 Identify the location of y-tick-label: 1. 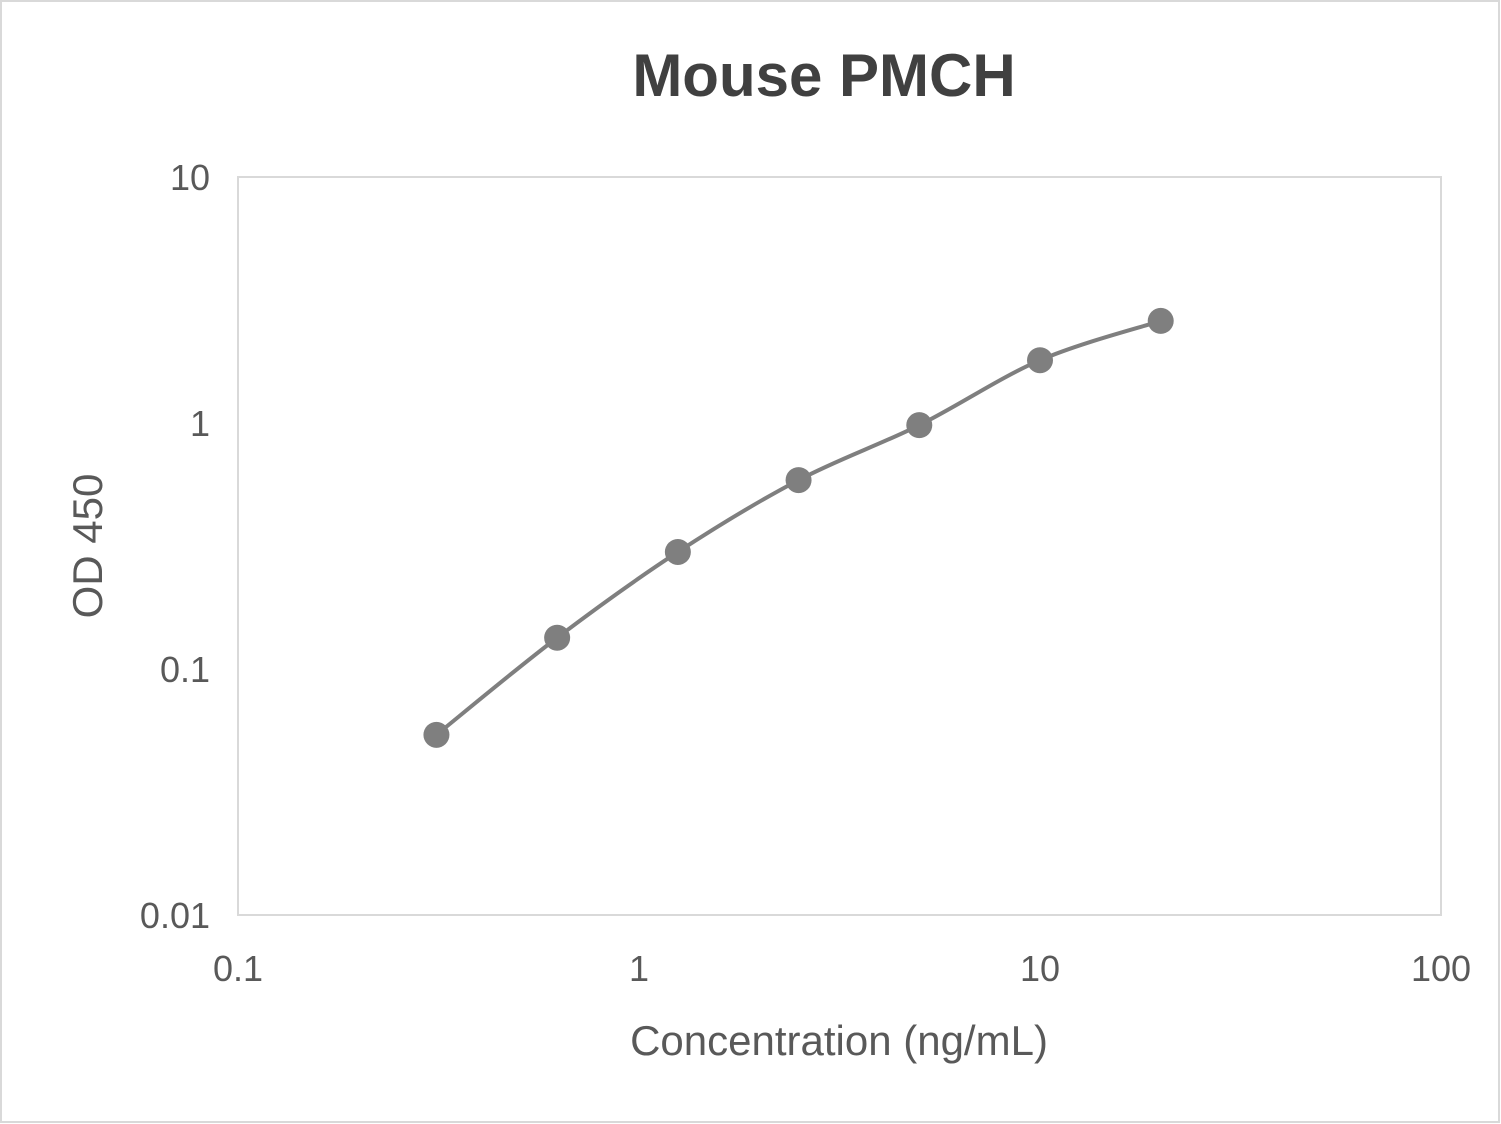
(200, 423).